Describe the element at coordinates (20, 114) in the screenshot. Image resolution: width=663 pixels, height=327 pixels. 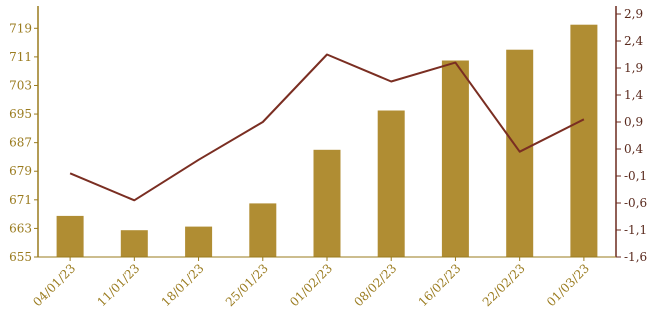
I see `left-tick-label: 695` at that location.